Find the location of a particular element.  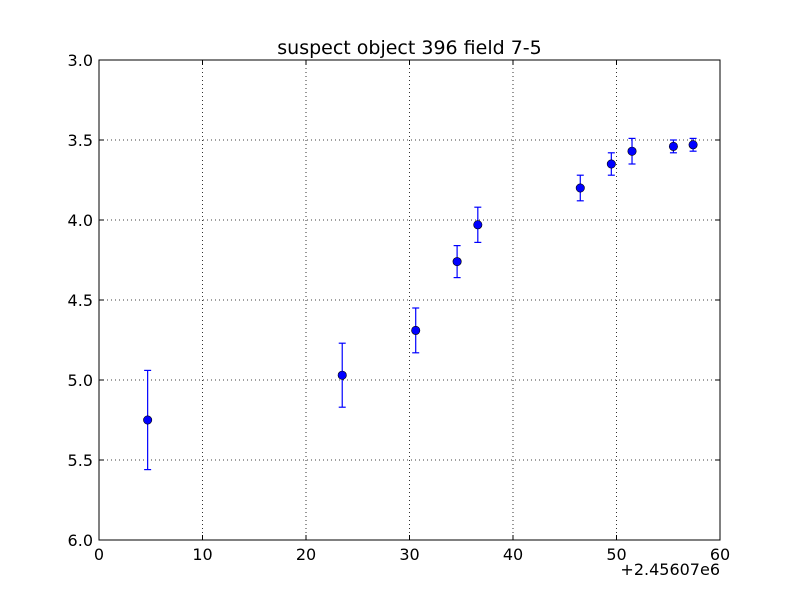

chart-title: suspect object 396 field 7-5 is located at coordinates (409, 48).